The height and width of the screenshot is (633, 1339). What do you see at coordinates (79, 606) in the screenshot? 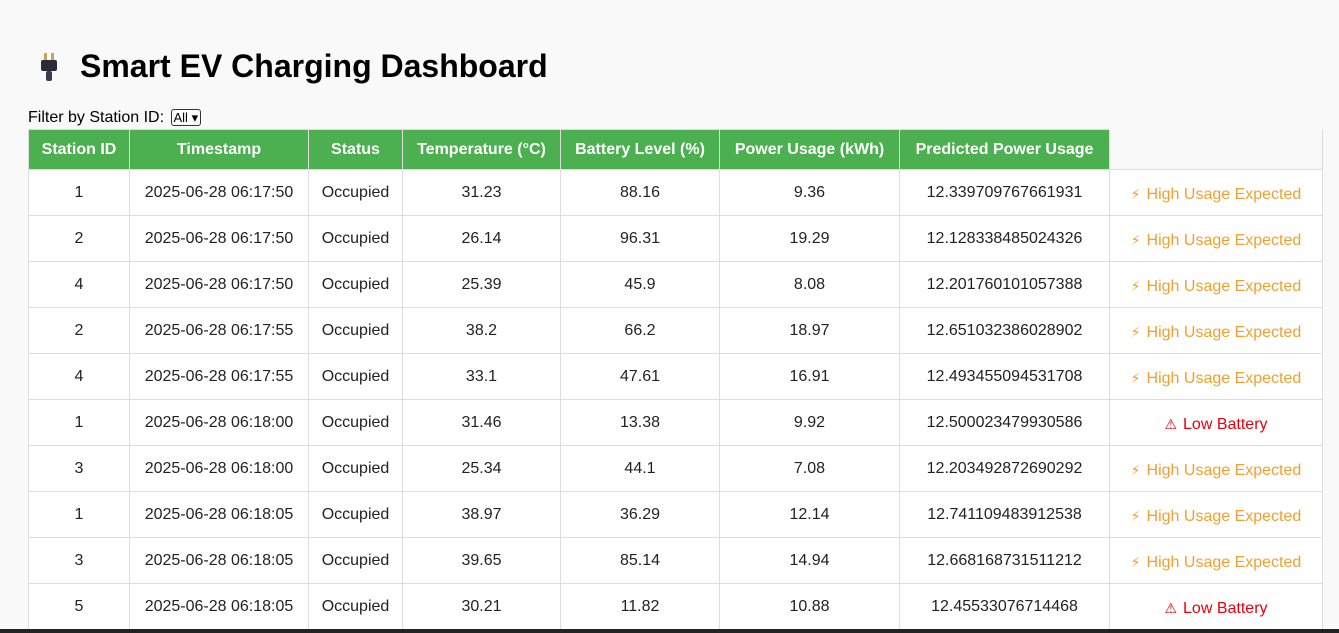
I see `cell: 5` at bounding box center [79, 606].